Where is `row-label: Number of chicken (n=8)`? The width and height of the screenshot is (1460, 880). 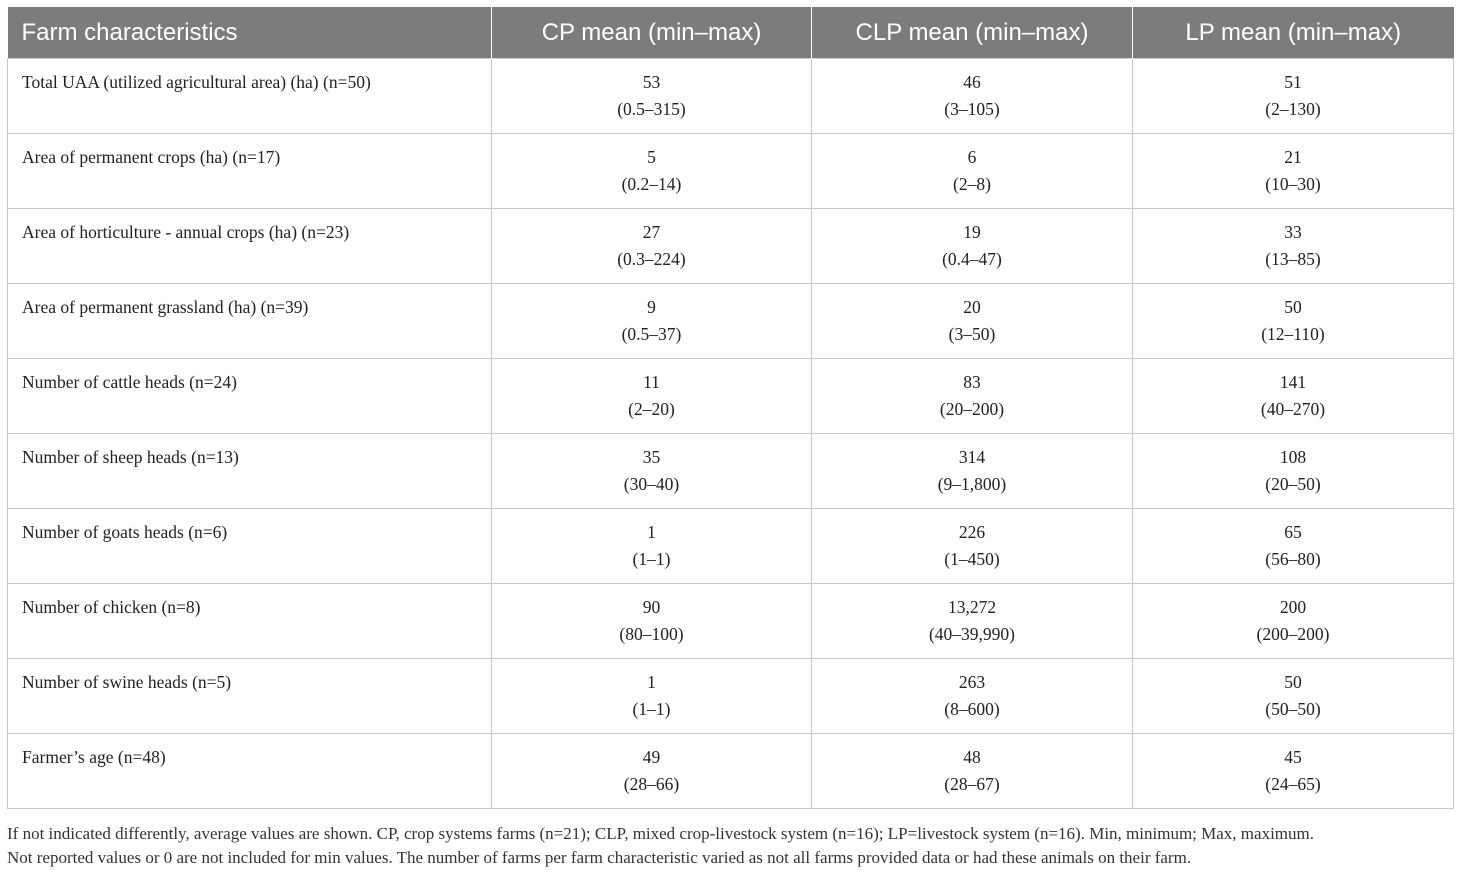
row-label: Number of chicken (n=8) is located at coordinates (249, 621).